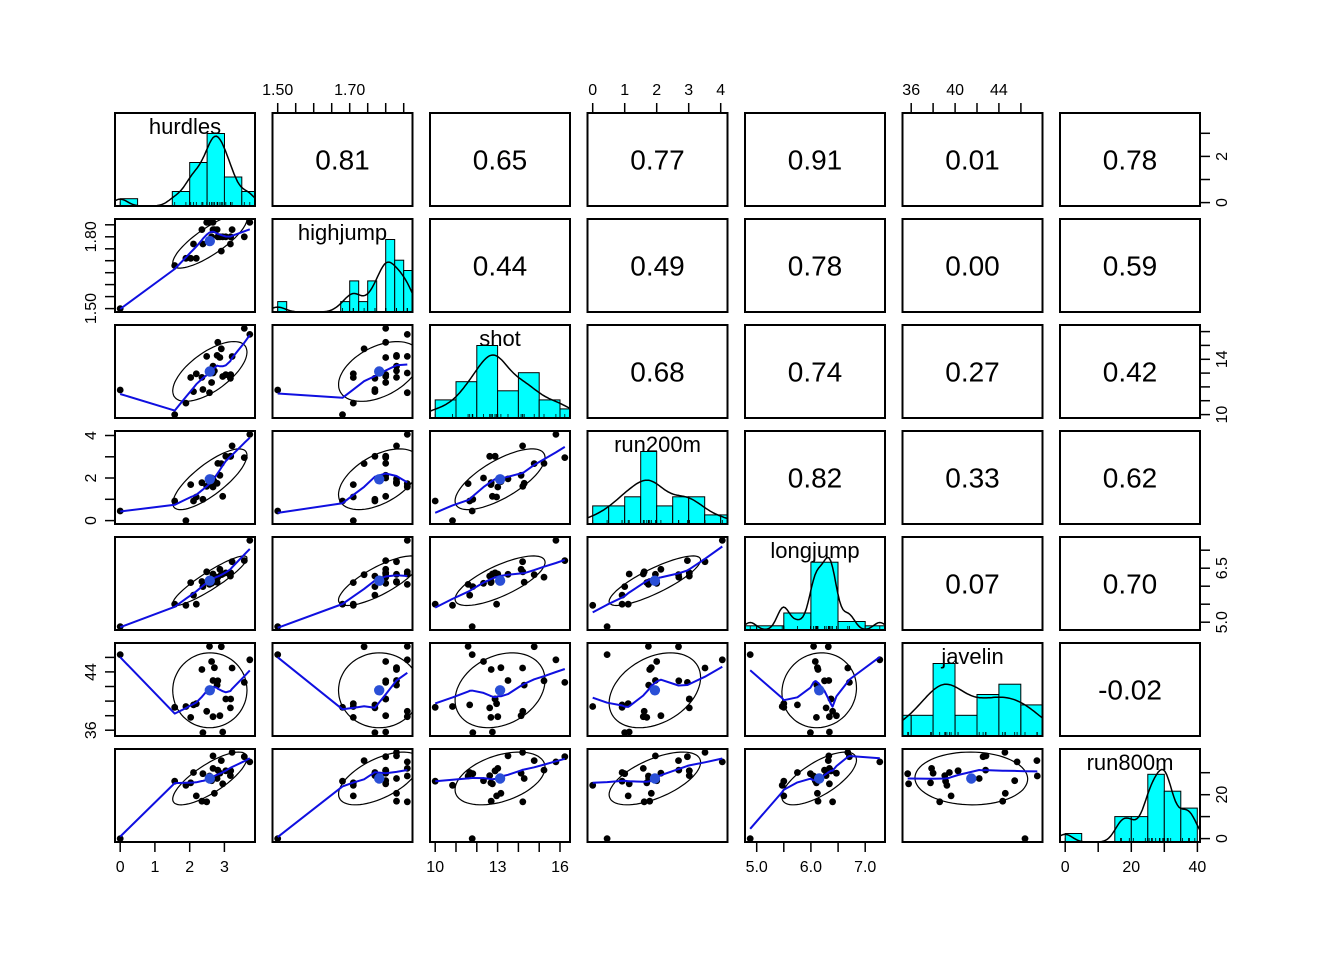 The height and width of the screenshot is (960, 1344). Describe the element at coordinates (185, 159) in the screenshot. I see `panel-hurdles-hurdles: hurdles` at that location.